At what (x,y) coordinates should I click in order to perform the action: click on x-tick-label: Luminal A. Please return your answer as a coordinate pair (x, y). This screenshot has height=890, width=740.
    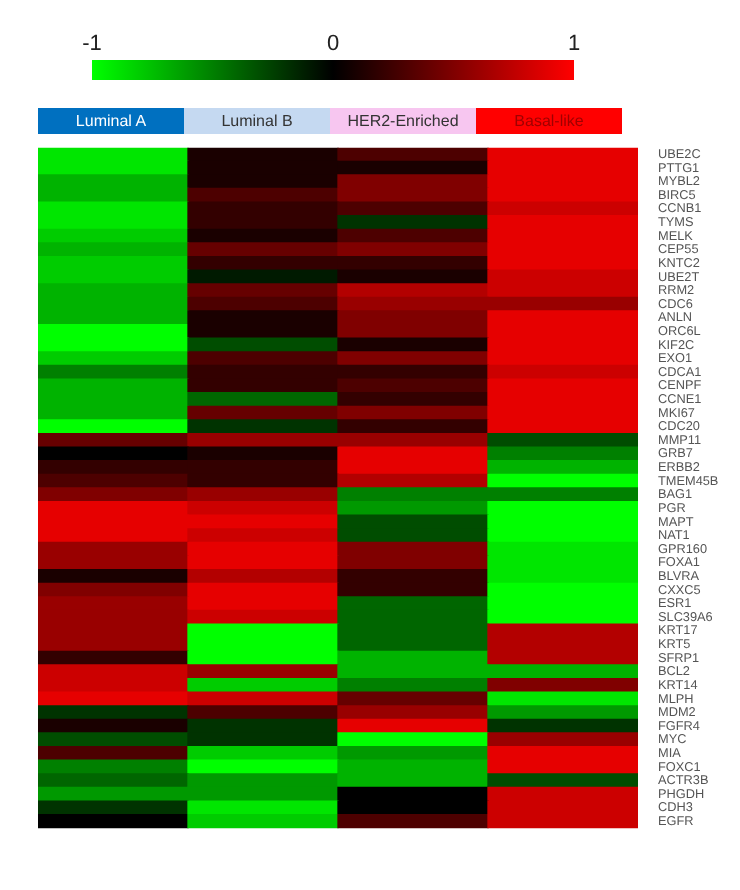
    Looking at the image, I should click on (111, 121).